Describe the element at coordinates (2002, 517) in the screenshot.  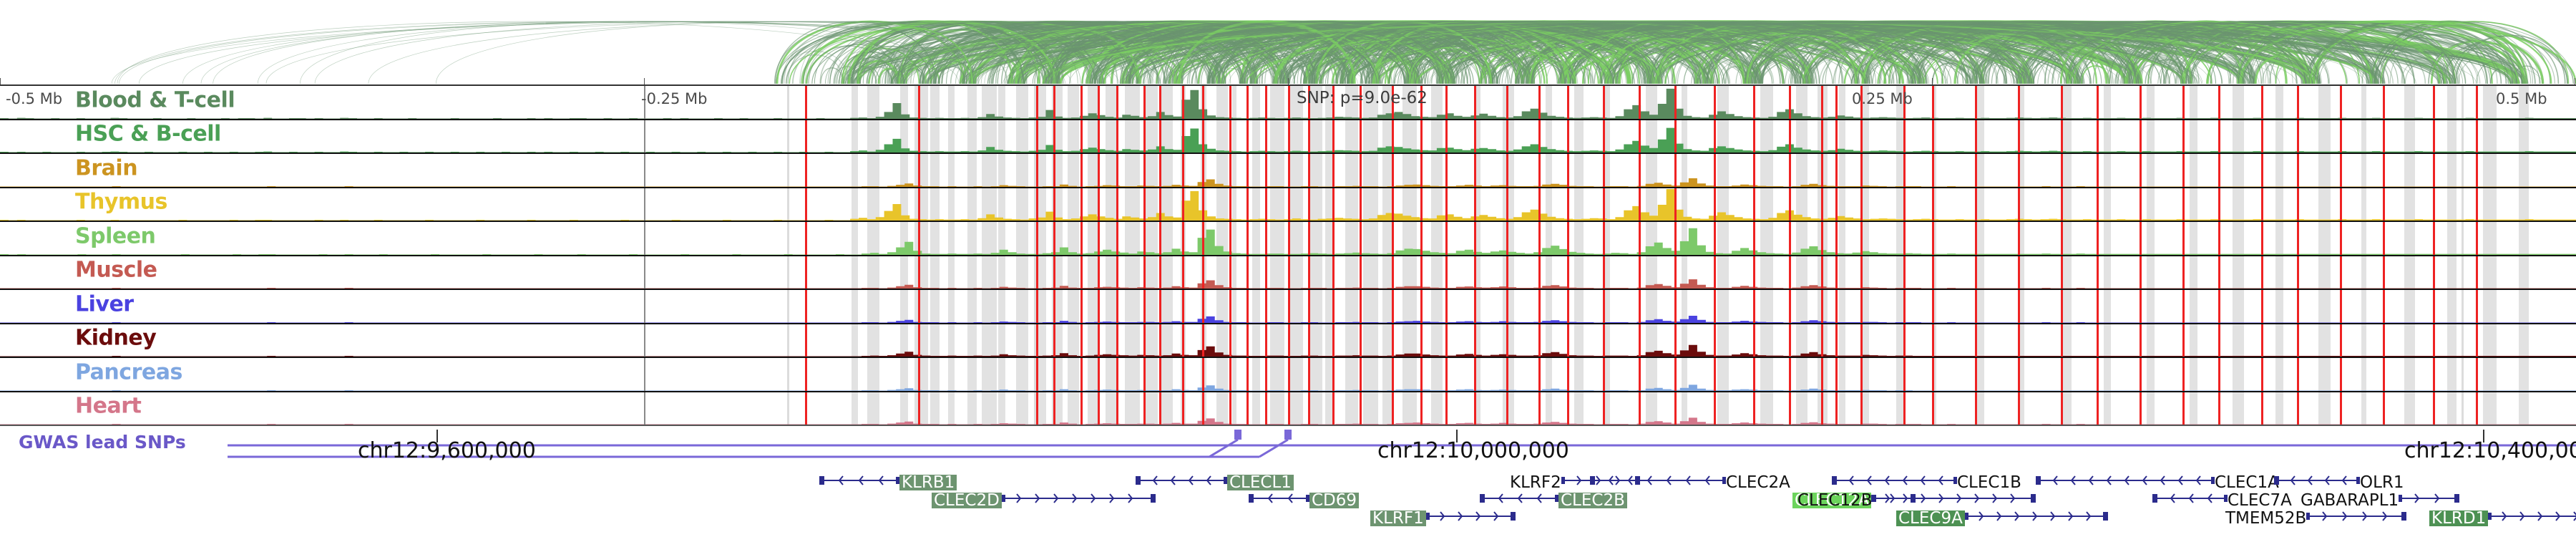
I see `gene-clec9a: CLEC9A` at that location.